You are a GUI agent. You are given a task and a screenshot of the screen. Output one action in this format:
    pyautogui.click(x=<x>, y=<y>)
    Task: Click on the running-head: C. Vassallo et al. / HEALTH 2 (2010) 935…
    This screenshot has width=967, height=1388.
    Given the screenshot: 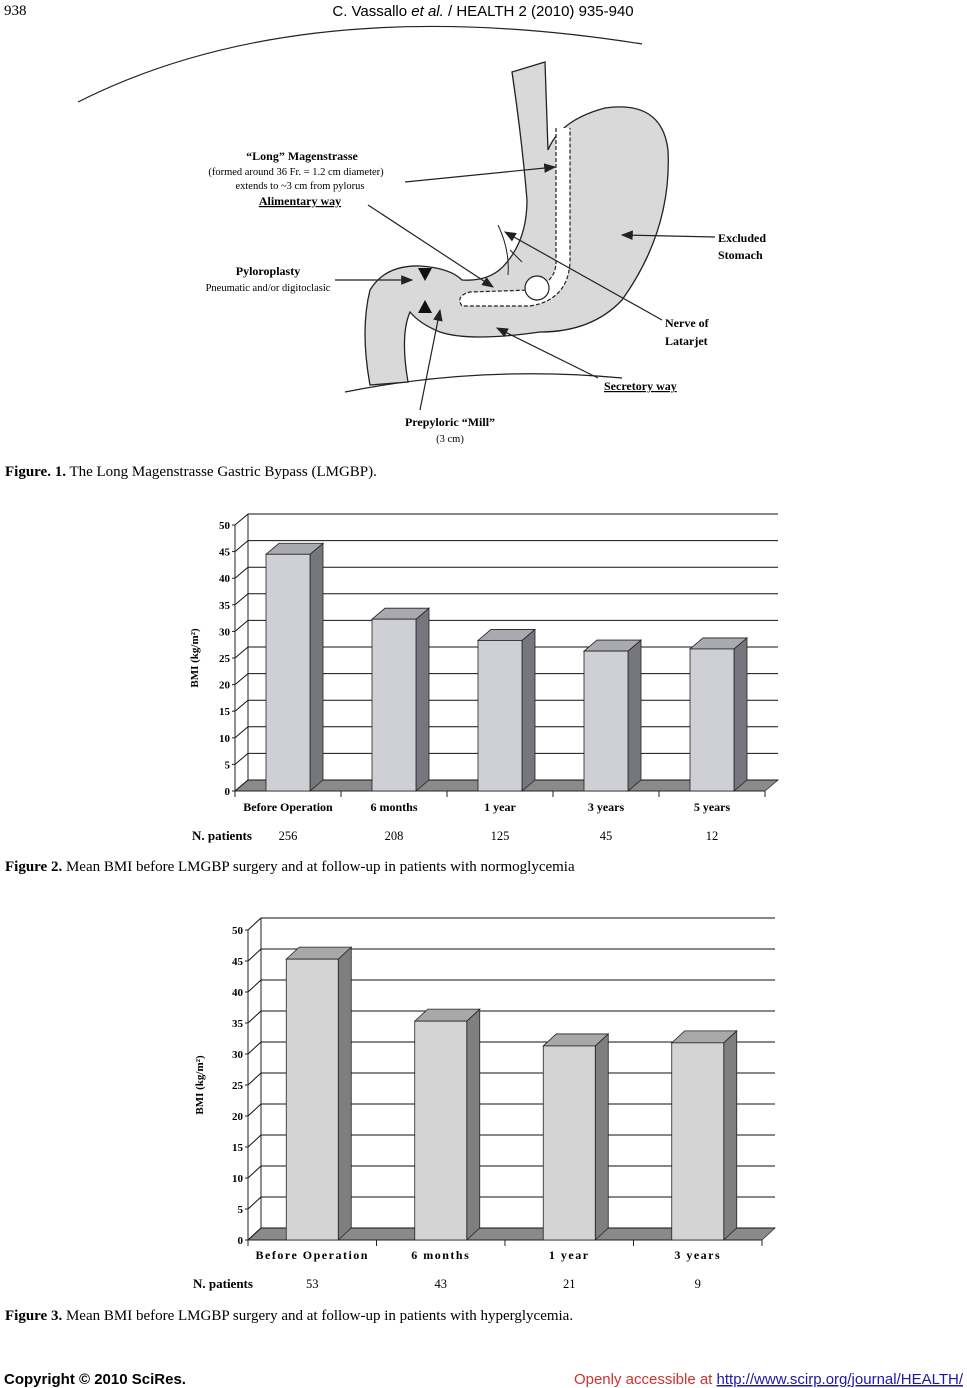 What is the action you would take?
    pyautogui.click(x=482, y=11)
    